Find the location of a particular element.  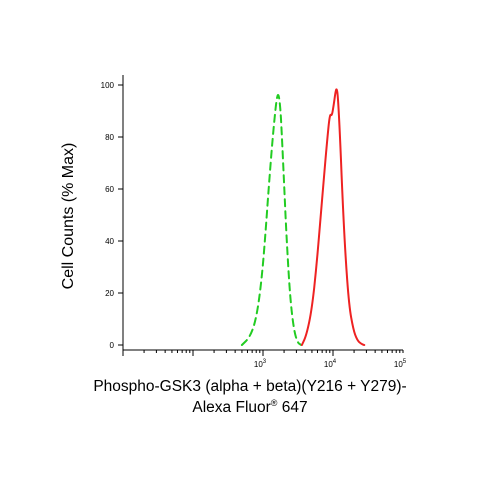

x-axis-label-line-2: Alexa Fluor® 647 is located at coordinates (250, 407).